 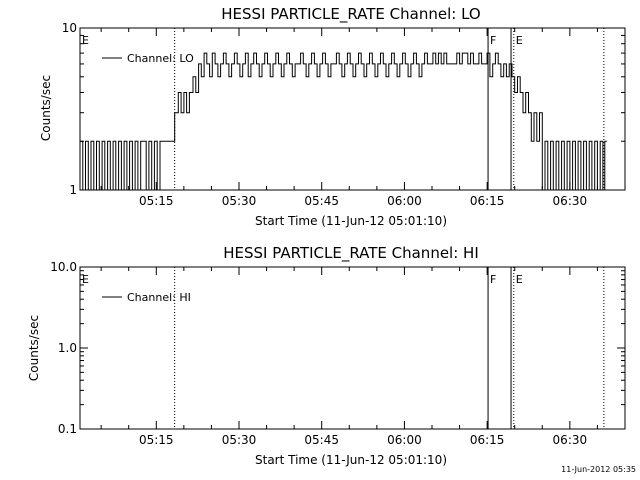 What do you see at coordinates (67, 348) in the screenshot?
I see `y-tick-label: 1.0` at bounding box center [67, 348].